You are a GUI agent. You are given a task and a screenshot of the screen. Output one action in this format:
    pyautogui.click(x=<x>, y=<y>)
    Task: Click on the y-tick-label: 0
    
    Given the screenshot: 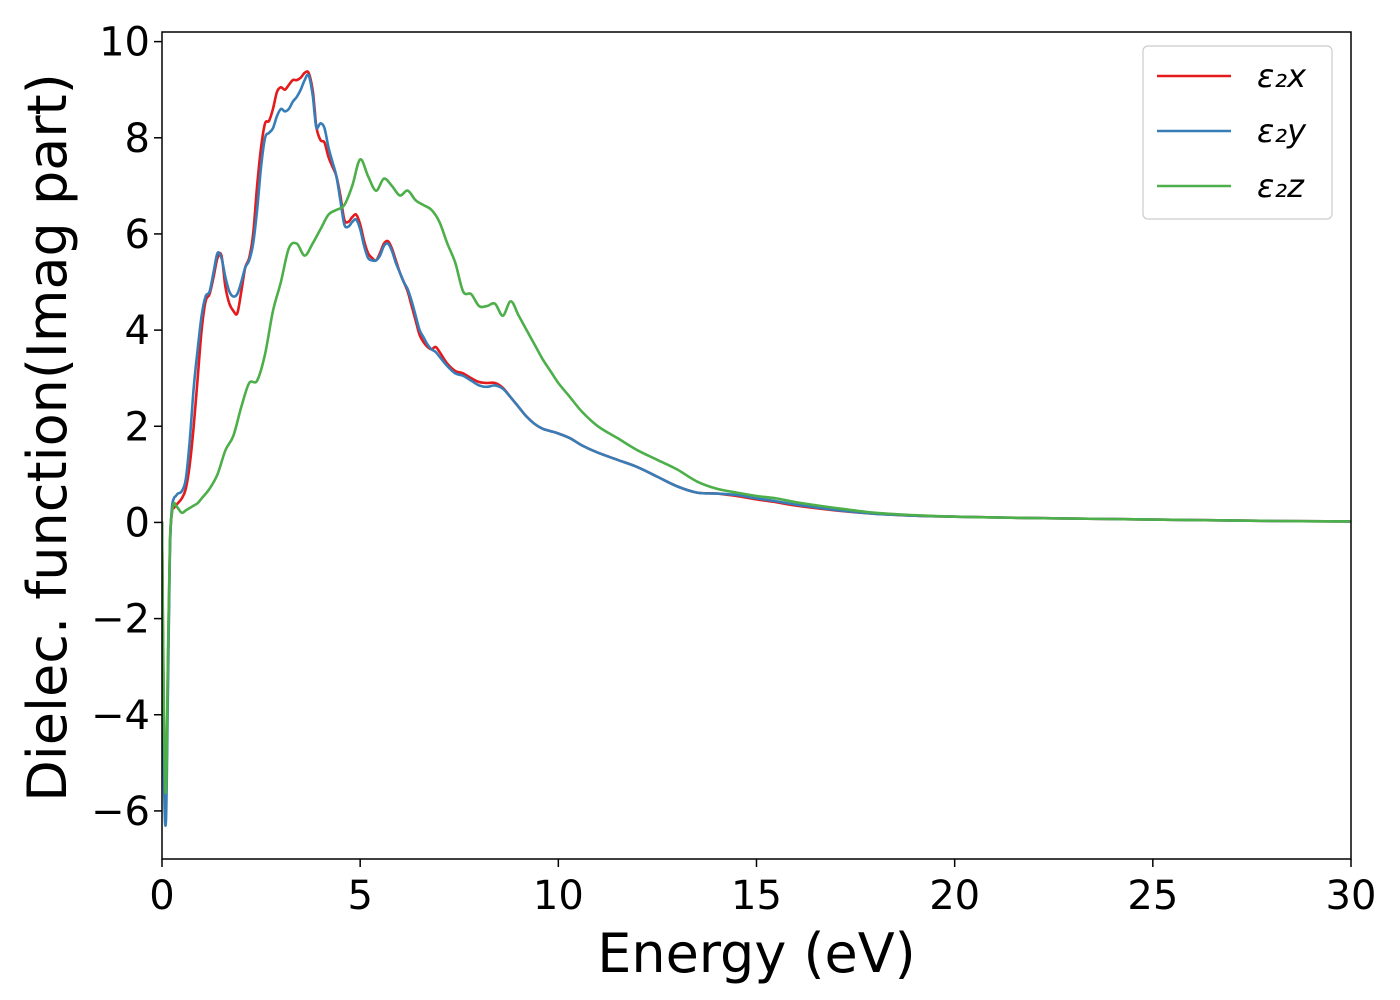 What is the action you would take?
    pyautogui.click(x=137, y=523)
    